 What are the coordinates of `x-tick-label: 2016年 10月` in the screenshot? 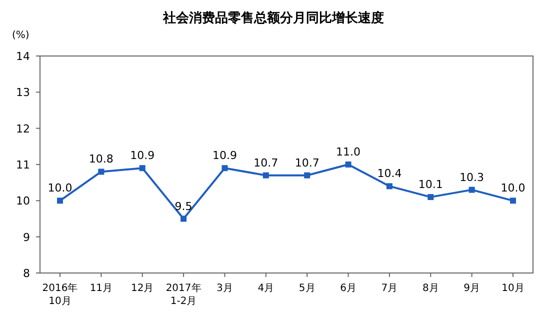 It's located at (60, 294).